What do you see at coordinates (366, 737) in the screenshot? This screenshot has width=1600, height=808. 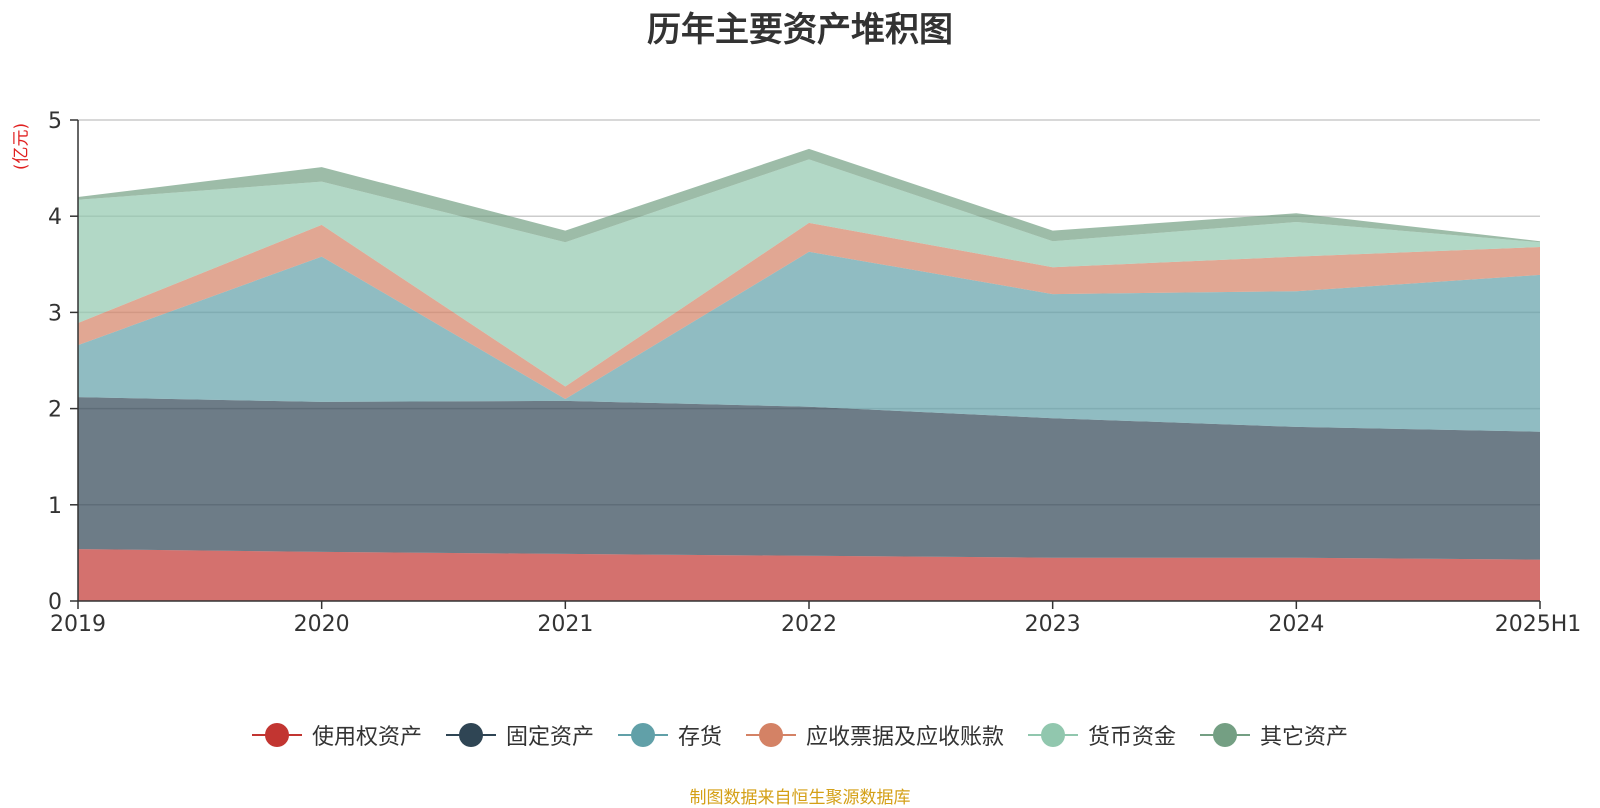 I see `legend-label: 使用权资产` at bounding box center [366, 737].